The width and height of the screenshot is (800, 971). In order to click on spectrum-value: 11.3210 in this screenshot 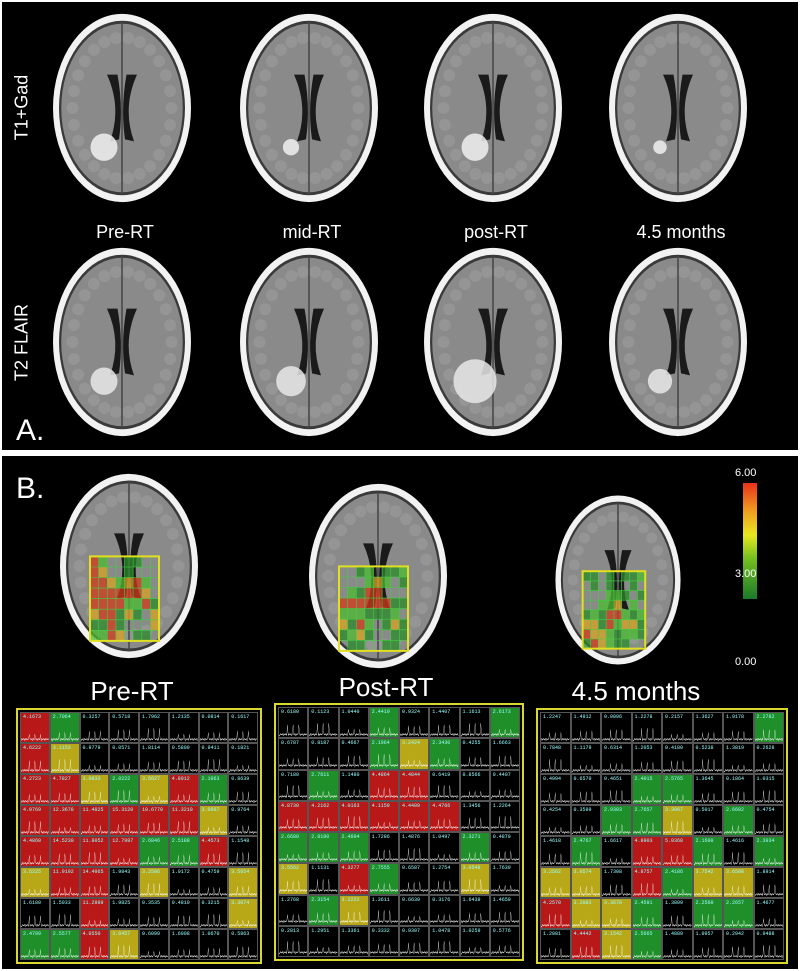, I will do `click(182, 810)`.